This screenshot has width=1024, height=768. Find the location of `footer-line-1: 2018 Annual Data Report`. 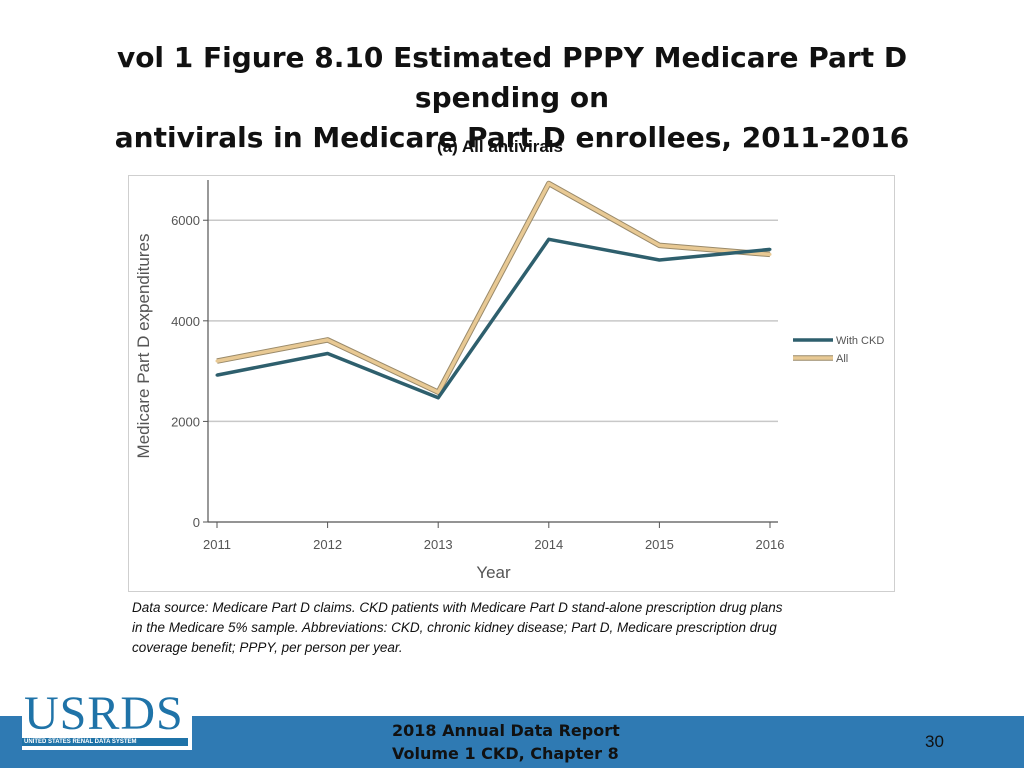

footer-line-1: 2018 Annual Data Report is located at coordinates (506, 730).